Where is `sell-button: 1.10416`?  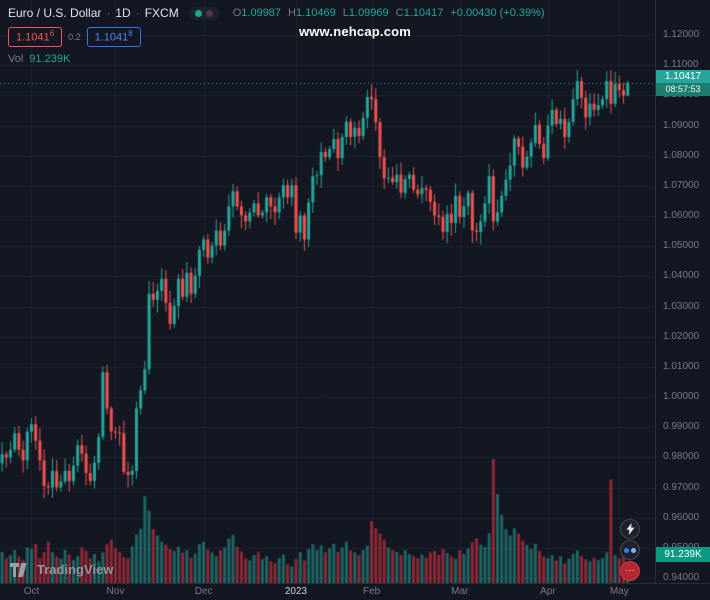 sell-button: 1.10416 is located at coordinates (35, 37).